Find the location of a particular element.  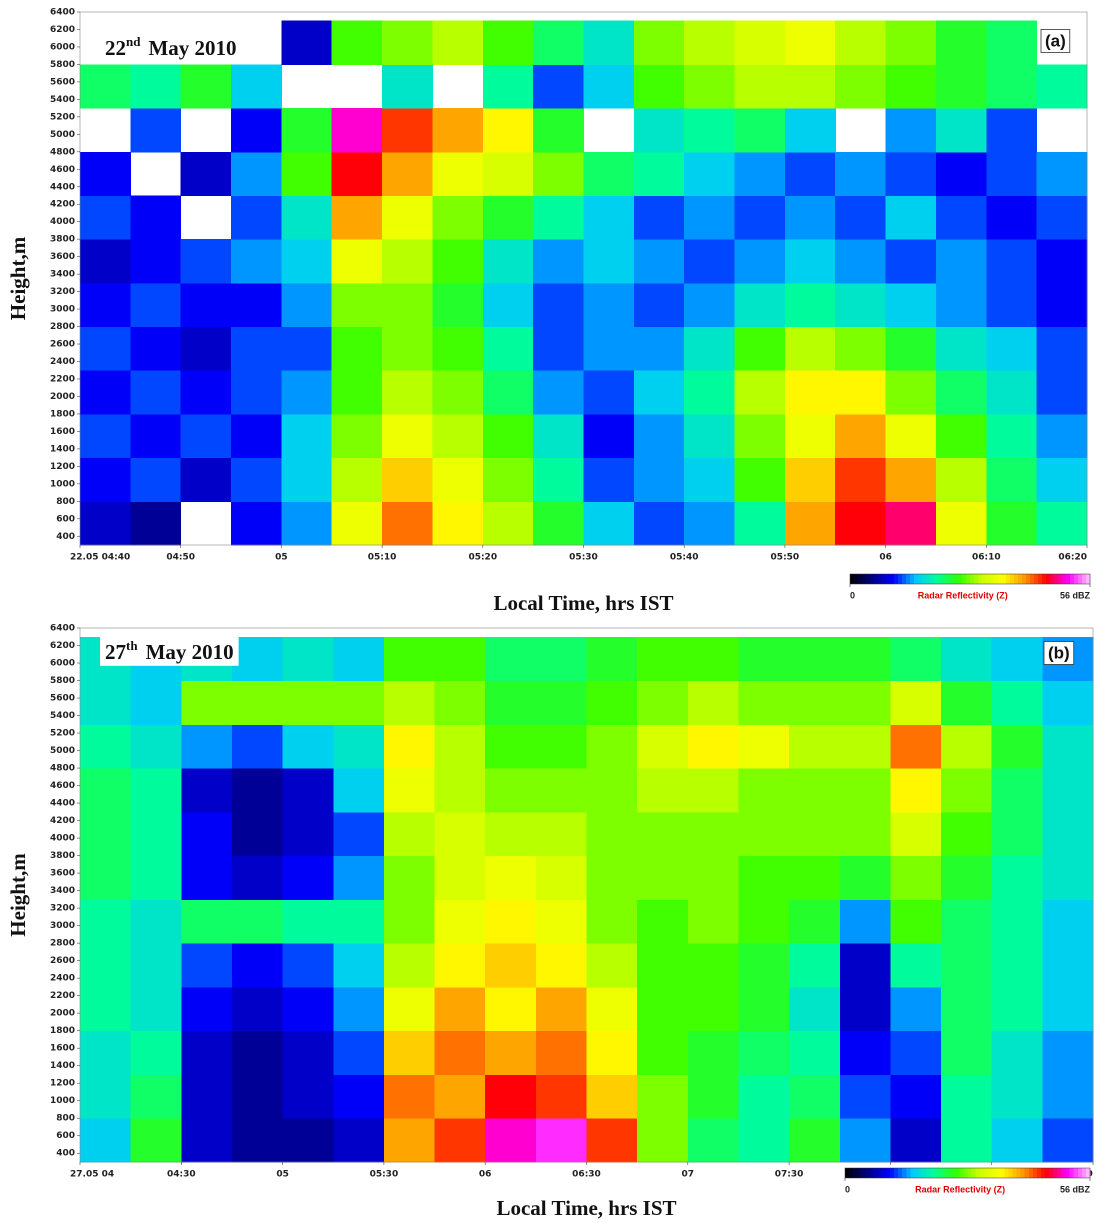

y-tick-label: 1800 is located at coordinates (62, 414).